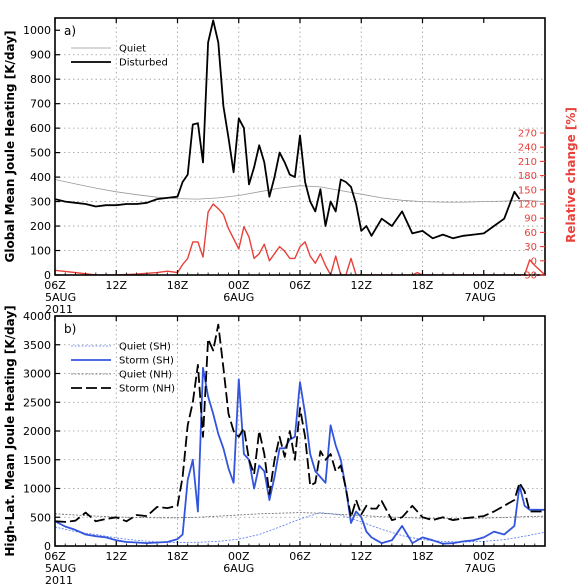 This screenshot has height=586, width=582. I want to click on legend-label: Quiet (SH), so click(145, 347).